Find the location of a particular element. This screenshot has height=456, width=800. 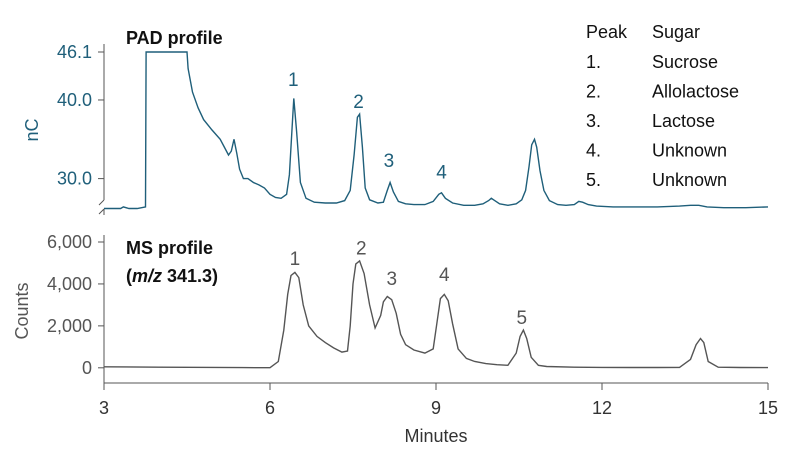

pad-axis-break-lower is located at coordinates (101, 211).